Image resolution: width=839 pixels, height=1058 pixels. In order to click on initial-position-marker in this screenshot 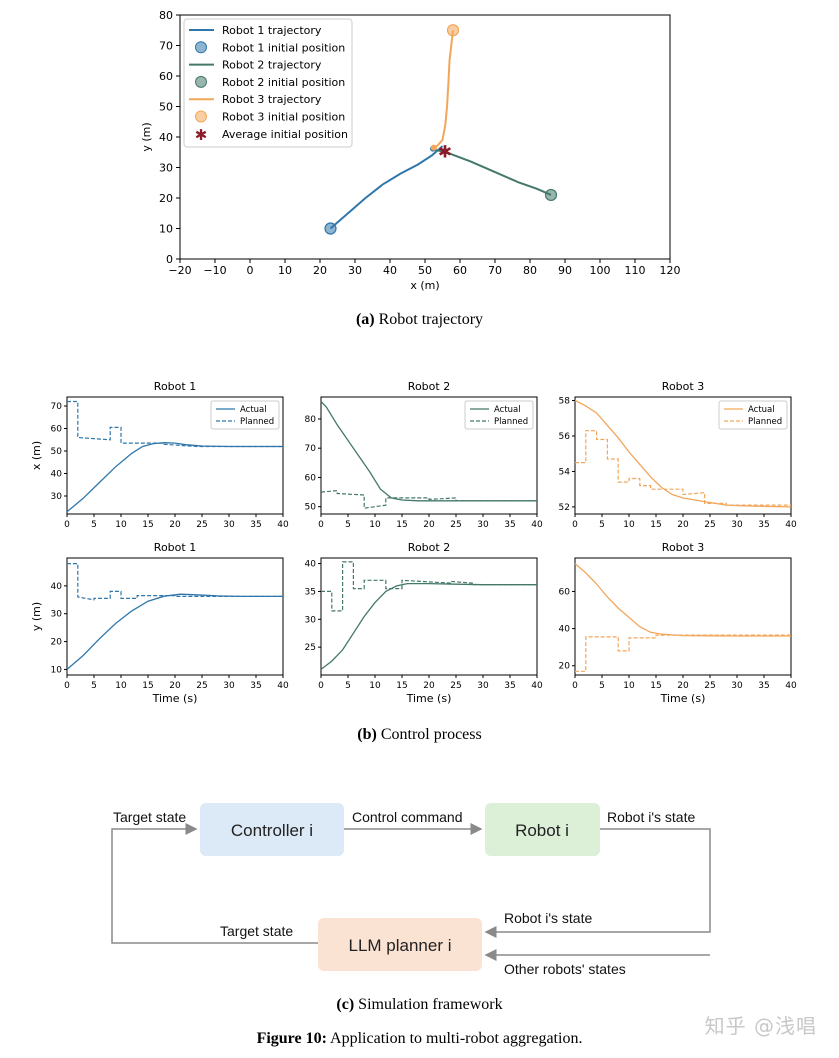, I will do `click(551, 195)`.